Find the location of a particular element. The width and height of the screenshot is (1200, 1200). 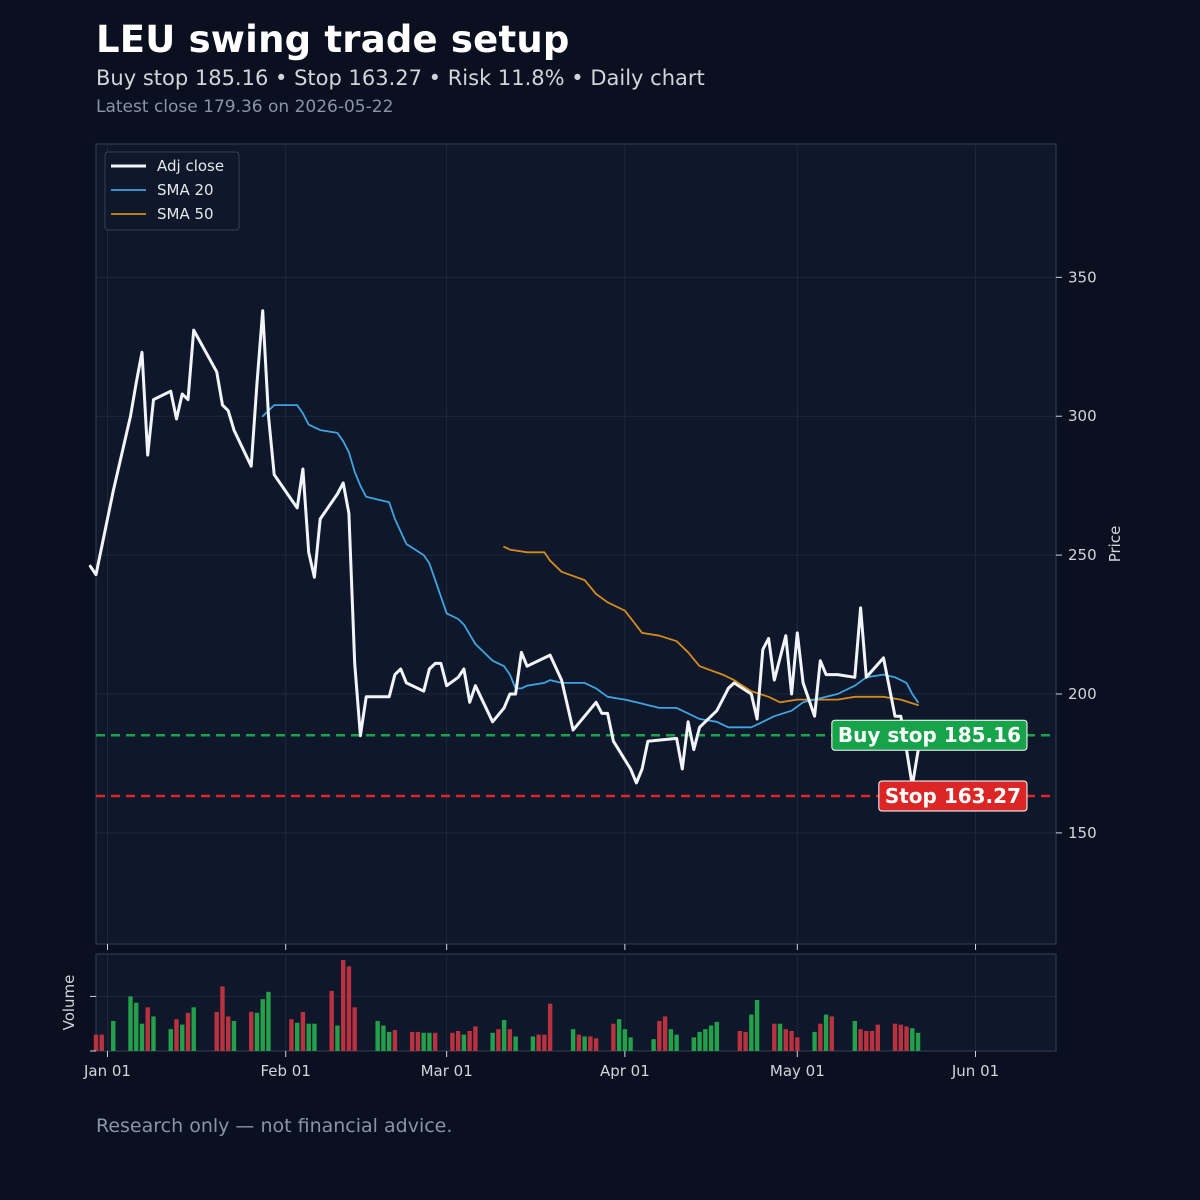

x-tick-label: May 01 is located at coordinates (797, 1071).